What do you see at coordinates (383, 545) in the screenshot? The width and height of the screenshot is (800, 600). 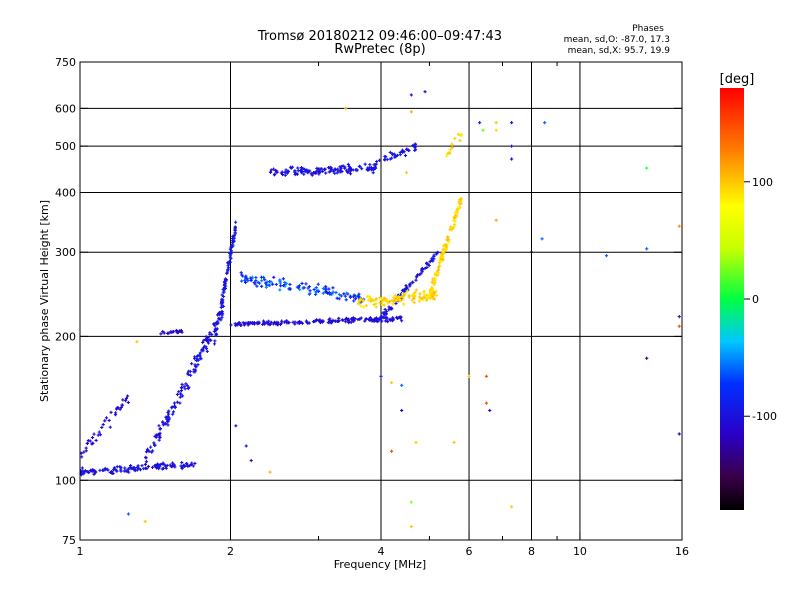 I see `x-axis-ticks: 1 2 4 6 8 10 16` at bounding box center [383, 545].